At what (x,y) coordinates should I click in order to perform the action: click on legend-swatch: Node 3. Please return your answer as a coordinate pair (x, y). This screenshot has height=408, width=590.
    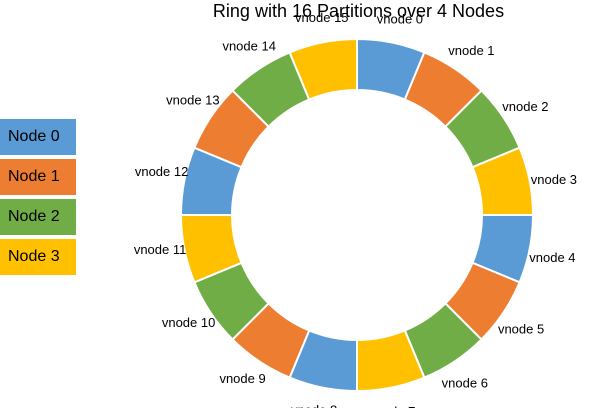
    Looking at the image, I should click on (38, 257).